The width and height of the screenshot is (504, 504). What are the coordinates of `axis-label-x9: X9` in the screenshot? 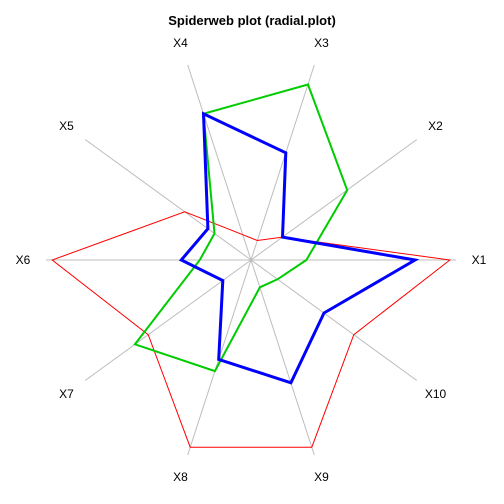 It's located at (321, 477).